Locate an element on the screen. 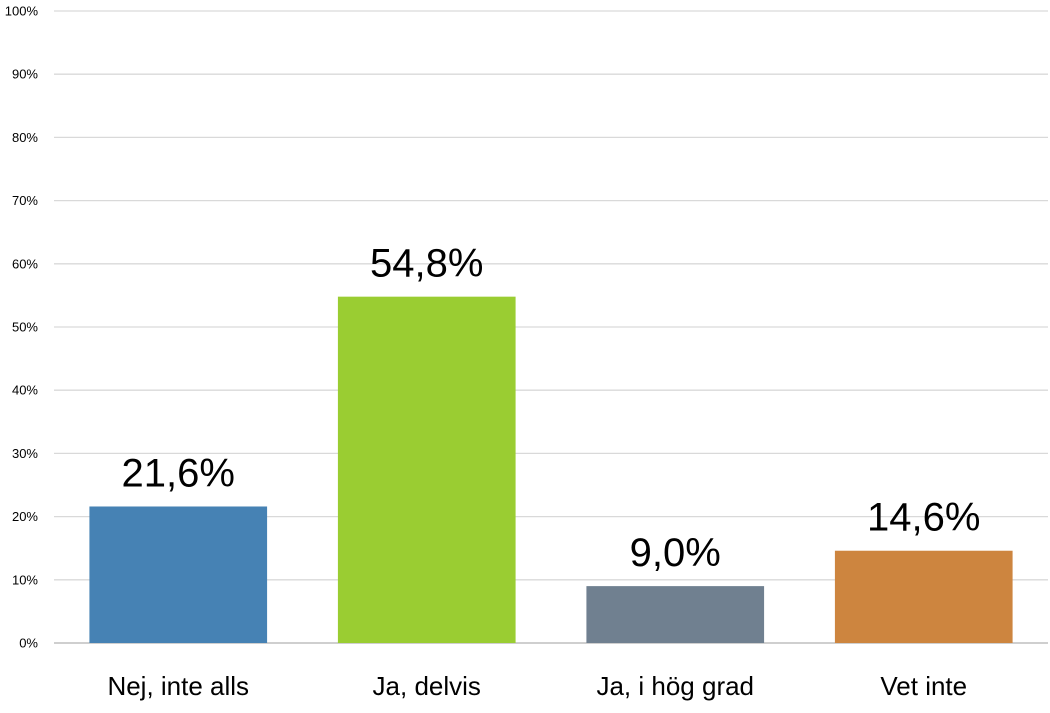  x-tick-label: Nej, inte alls is located at coordinates (178, 686).